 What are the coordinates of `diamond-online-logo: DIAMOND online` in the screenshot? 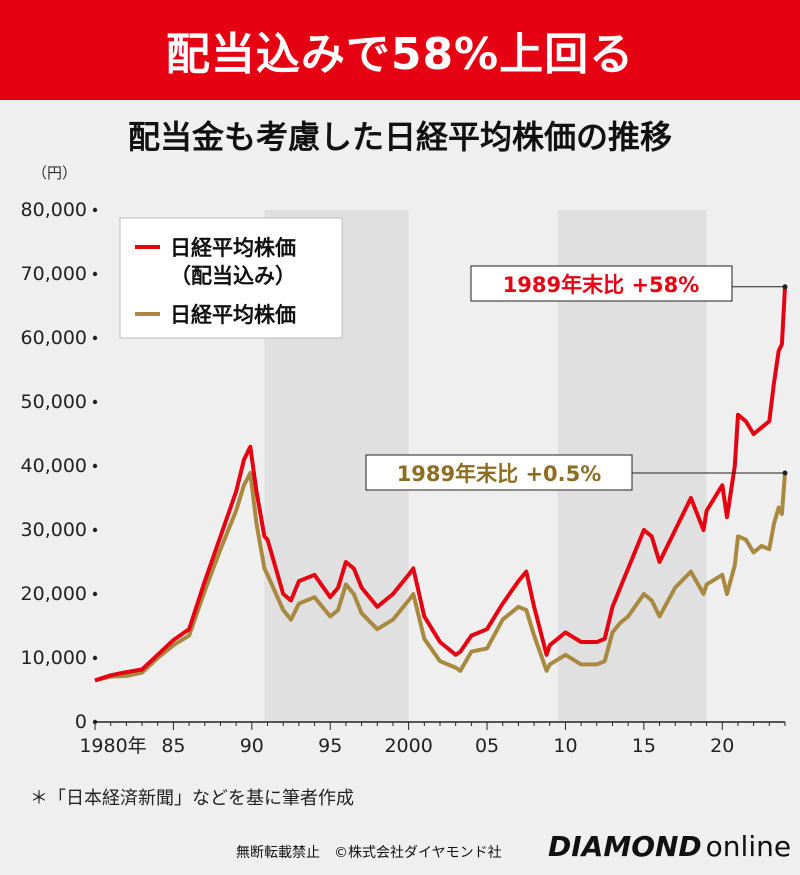 It's located at (669, 846).